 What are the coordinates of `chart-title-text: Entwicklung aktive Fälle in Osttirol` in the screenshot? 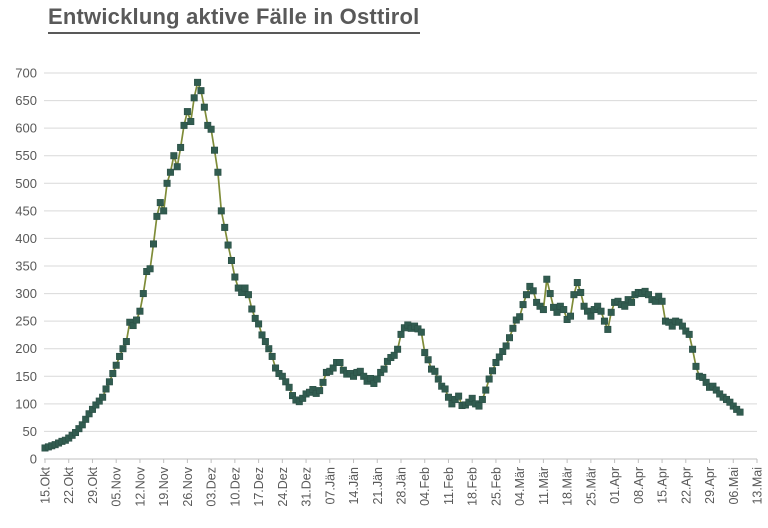 It's located at (234, 19).